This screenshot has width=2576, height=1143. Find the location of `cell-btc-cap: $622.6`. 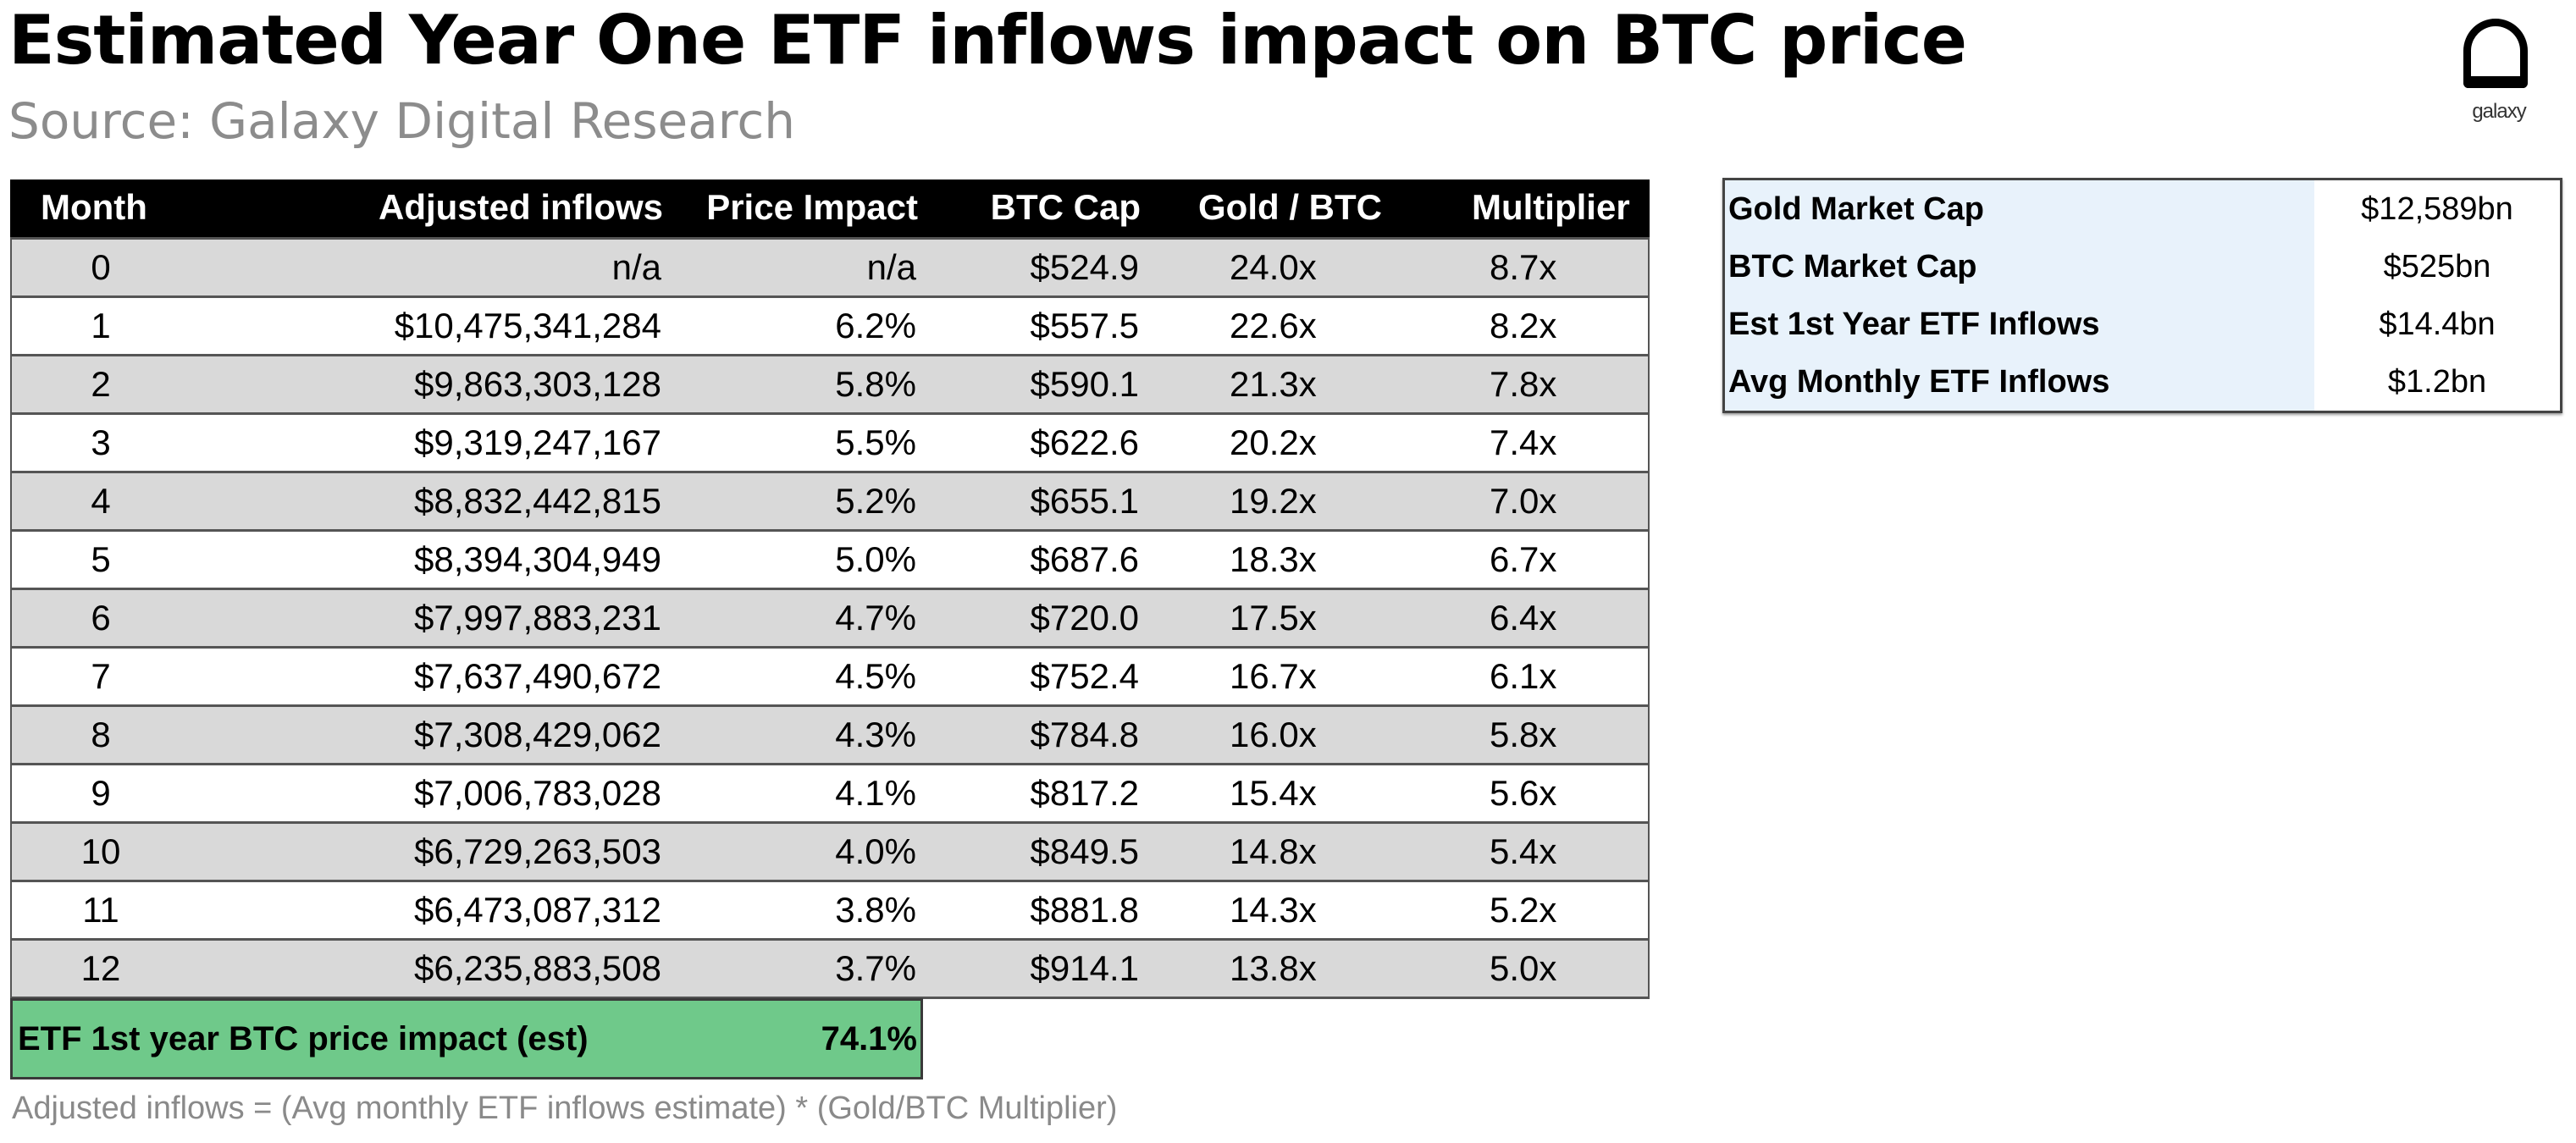

cell-btc-cap: $622.6 is located at coordinates (1085, 442).